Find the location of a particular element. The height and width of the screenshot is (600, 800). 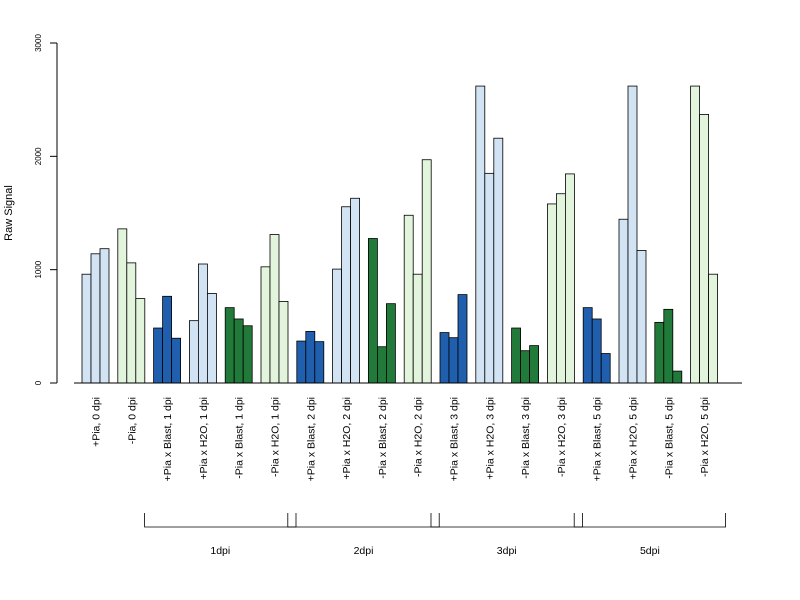

y-axis-label: Raw Signal is located at coordinates (9, 213).